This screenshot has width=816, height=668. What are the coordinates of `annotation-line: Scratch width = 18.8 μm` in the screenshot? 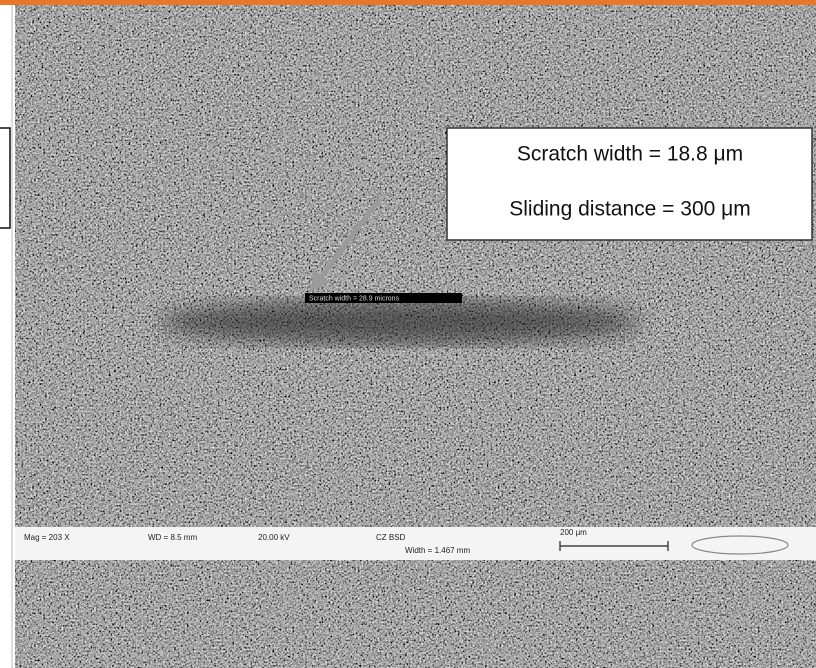 It's located at (630, 154).